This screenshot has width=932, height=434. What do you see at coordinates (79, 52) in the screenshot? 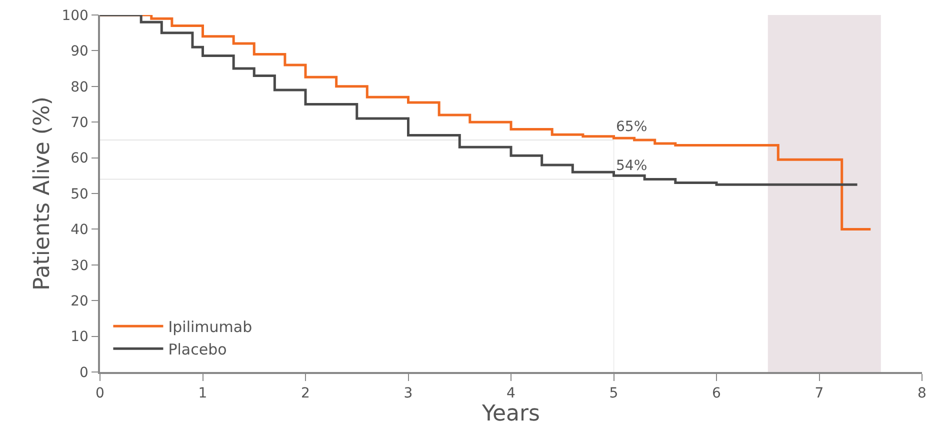
I see `y-tick-label: 90` at bounding box center [79, 52].